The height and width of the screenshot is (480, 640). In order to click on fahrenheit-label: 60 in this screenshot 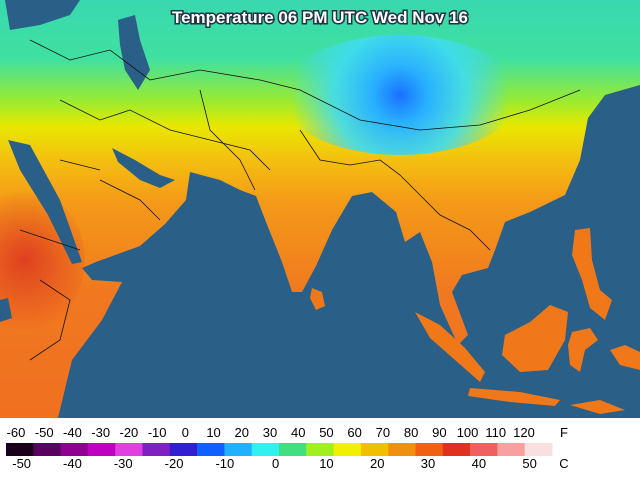, I will do `click(354, 432)`.